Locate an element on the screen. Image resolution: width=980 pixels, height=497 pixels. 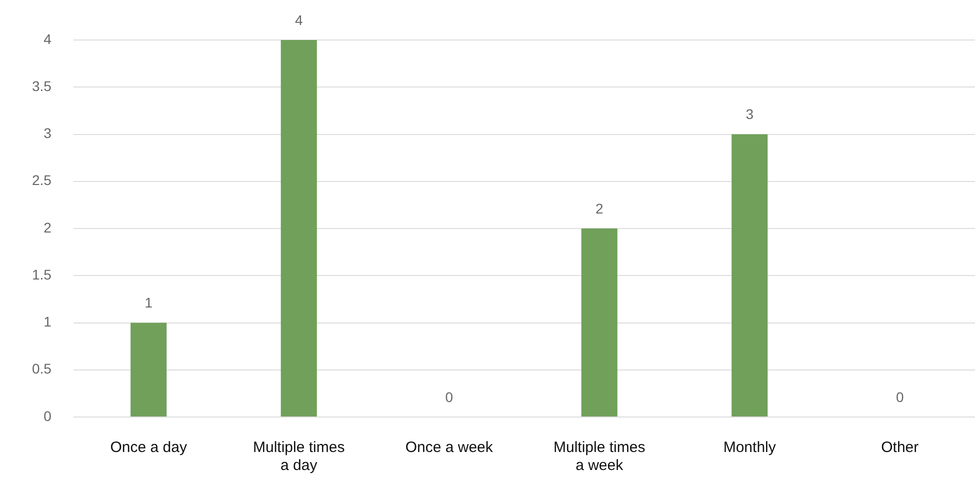
x-tick-label: Multiple times a week is located at coordinates (600, 456).